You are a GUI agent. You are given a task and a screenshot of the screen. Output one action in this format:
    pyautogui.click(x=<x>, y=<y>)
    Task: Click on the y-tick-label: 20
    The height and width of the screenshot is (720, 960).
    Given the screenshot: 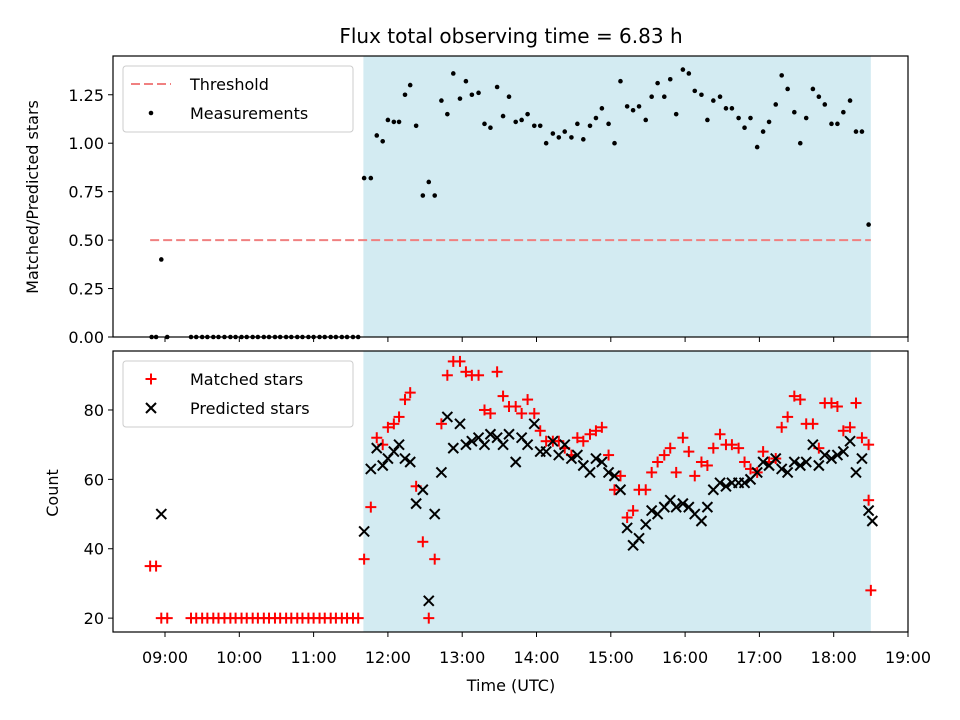 What is the action you would take?
    pyautogui.click(x=94, y=618)
    